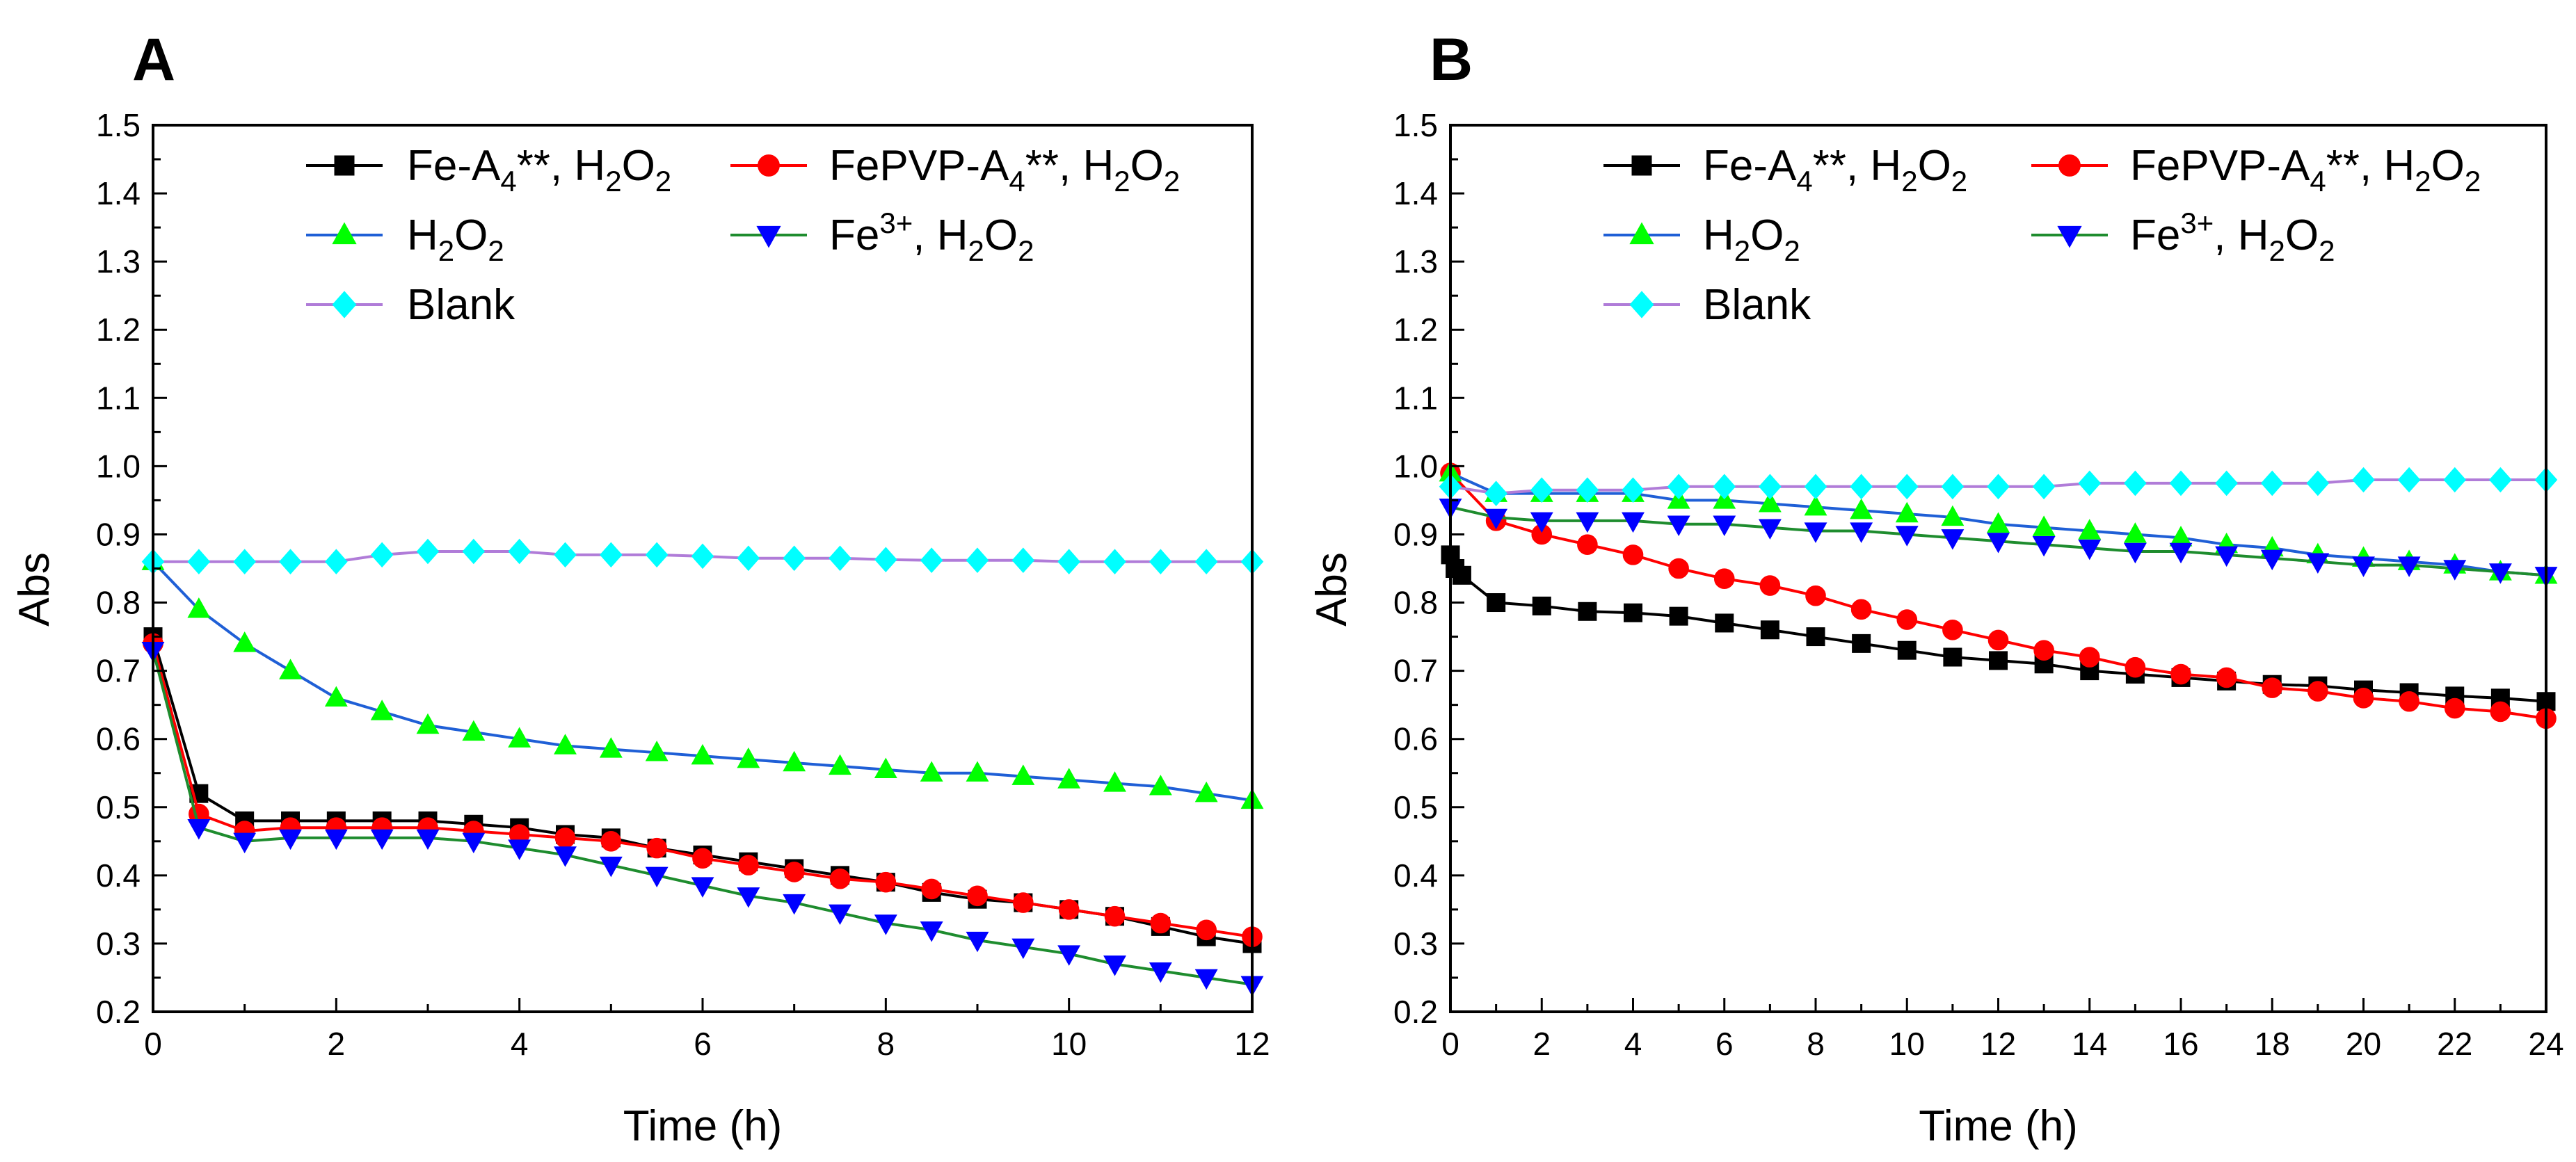  What do you see at coordinates (488, 170) in the screenshot?
I see `legend-item-fe-a4: Fe-A4**, H2O2` at bounding box center [488, 170].